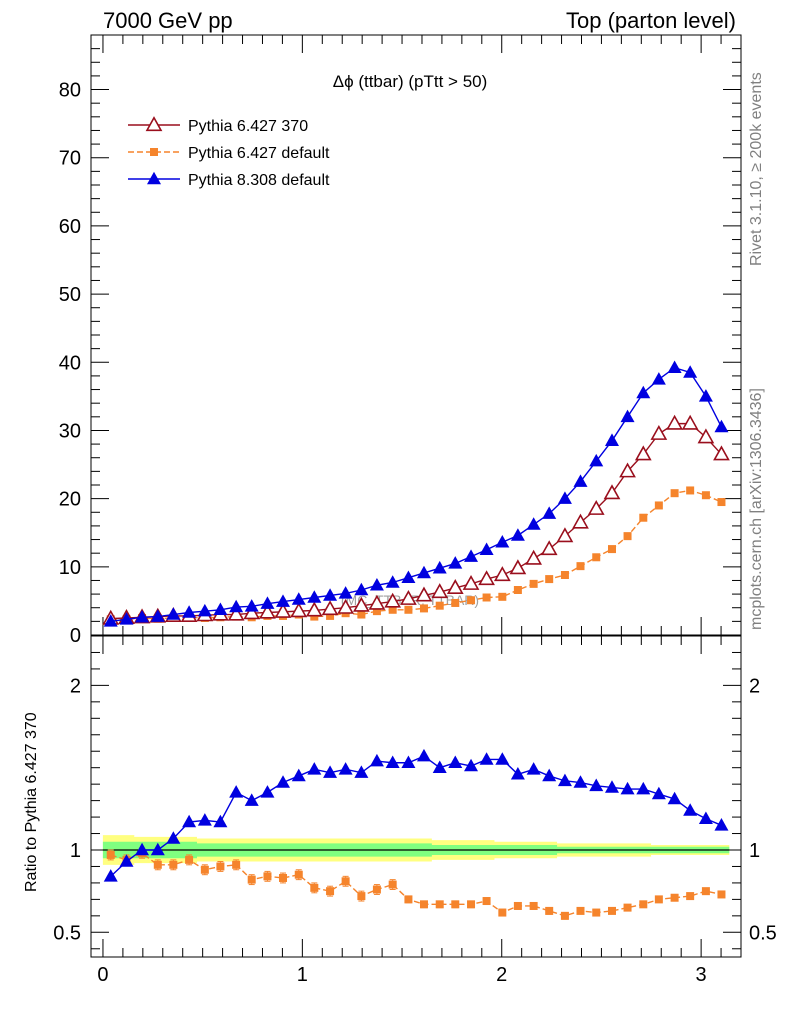  What do you see at coordinates (70, 91) in the screenshot?
I see `y-tick-label: 80` at bounding box center [70, 91].